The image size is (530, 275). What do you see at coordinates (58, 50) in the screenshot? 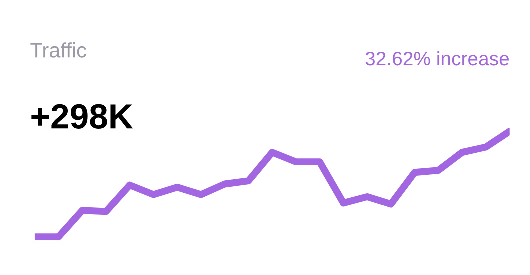
I see `chart-title: Traffic` at bounding box center [58, 50].